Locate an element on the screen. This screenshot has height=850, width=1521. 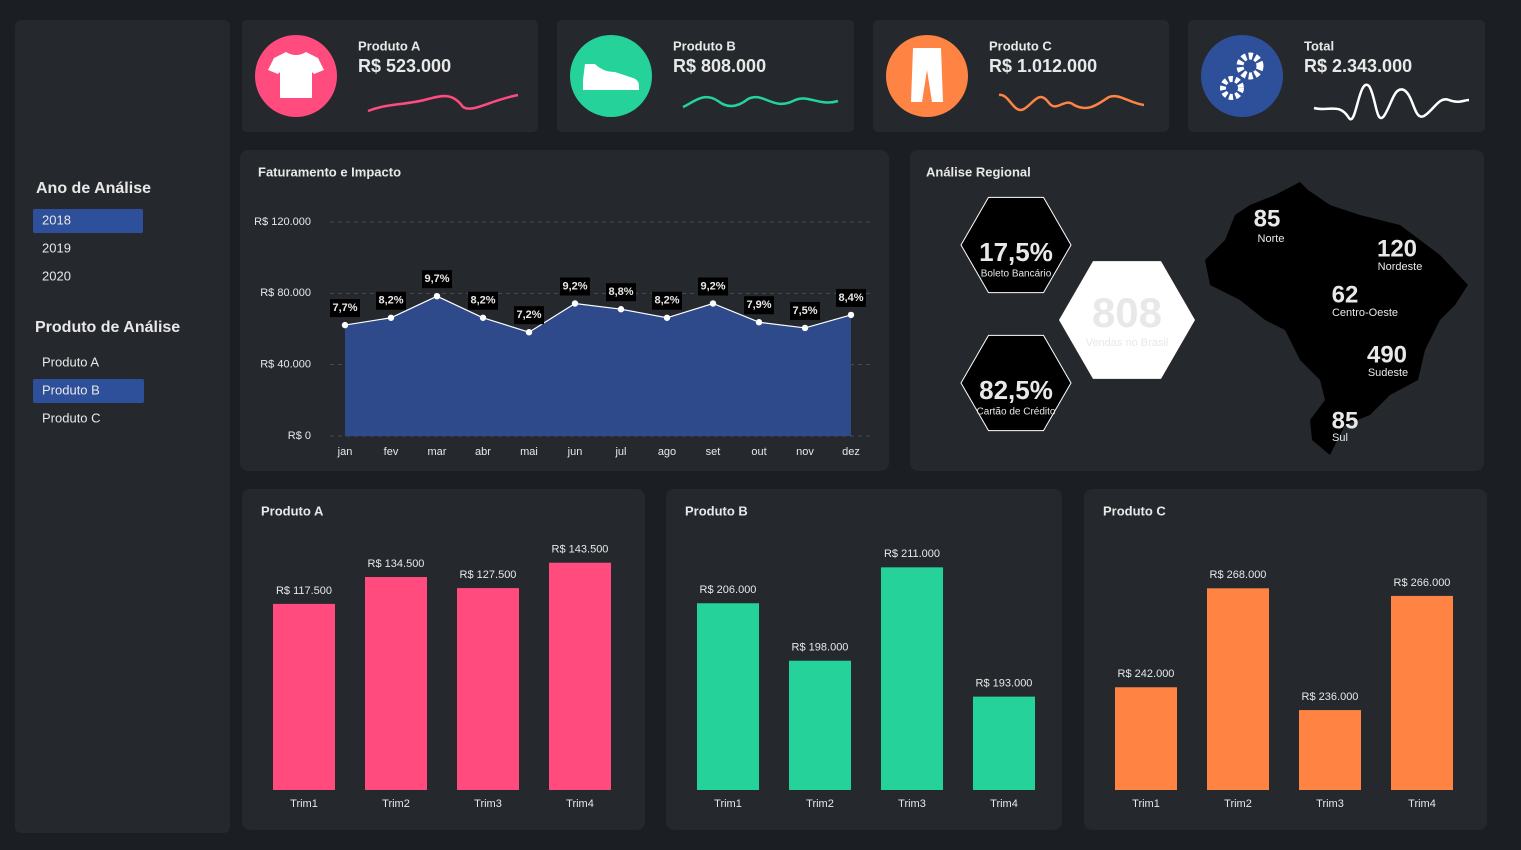
bar-label: R$ 206.000 is located at coordinates (728, 590).